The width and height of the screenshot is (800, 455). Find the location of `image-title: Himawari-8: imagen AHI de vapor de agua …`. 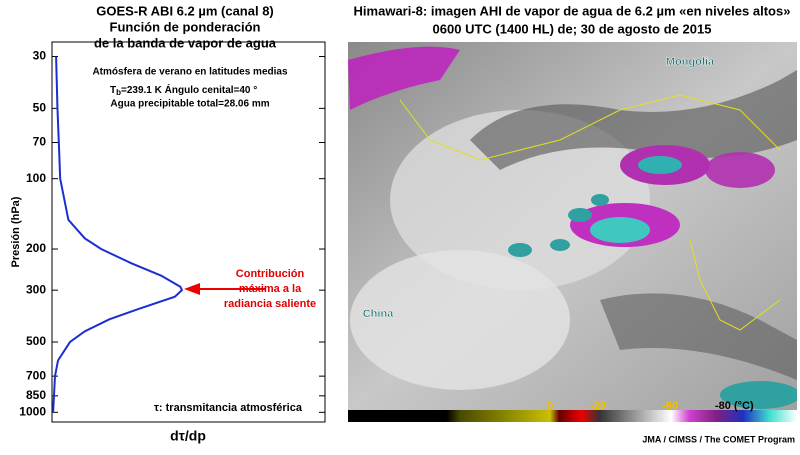

image-title: Himawari-8: imagen AHI de vapor de agua … is located at coordinates (572, 10).